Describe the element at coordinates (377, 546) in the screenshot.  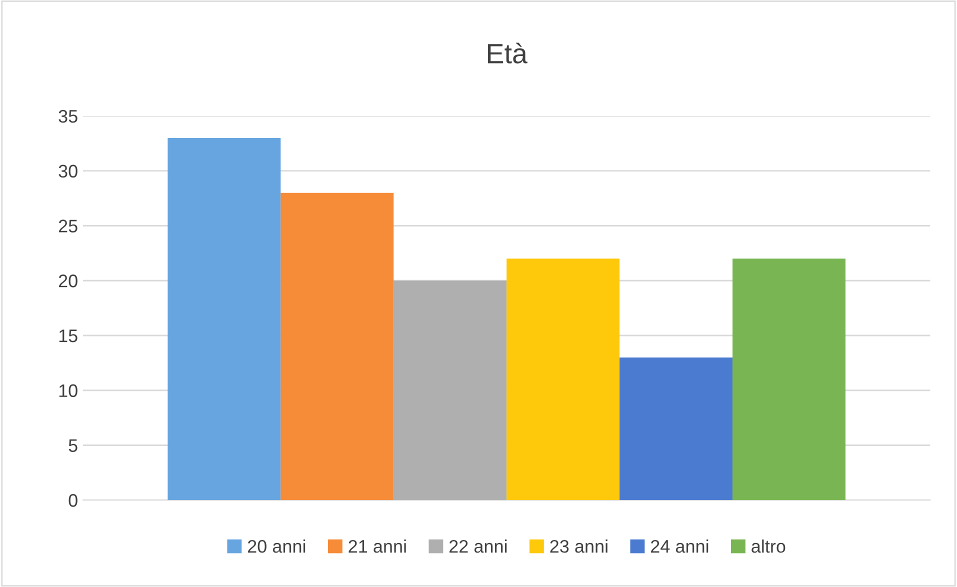
I see `legend-label: 21 anni` at that location.